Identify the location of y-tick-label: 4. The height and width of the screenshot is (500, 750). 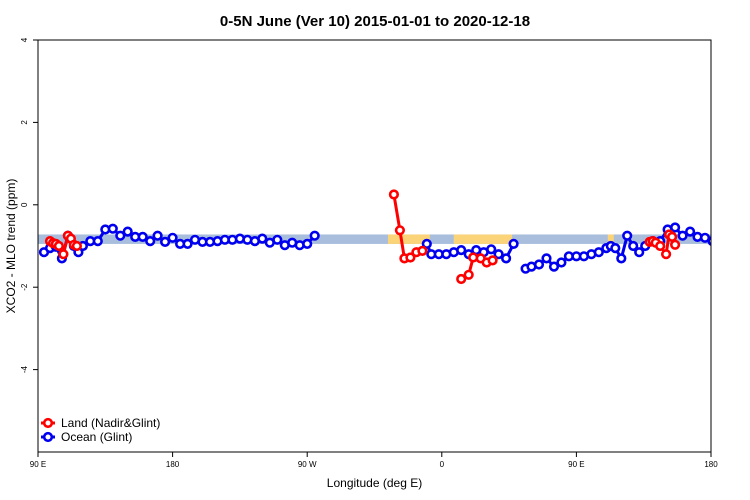
(24, 39).